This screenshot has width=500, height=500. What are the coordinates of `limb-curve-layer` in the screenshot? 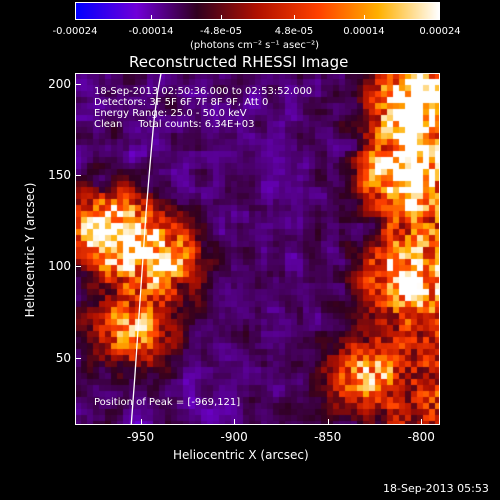 It's located at (146, 249).